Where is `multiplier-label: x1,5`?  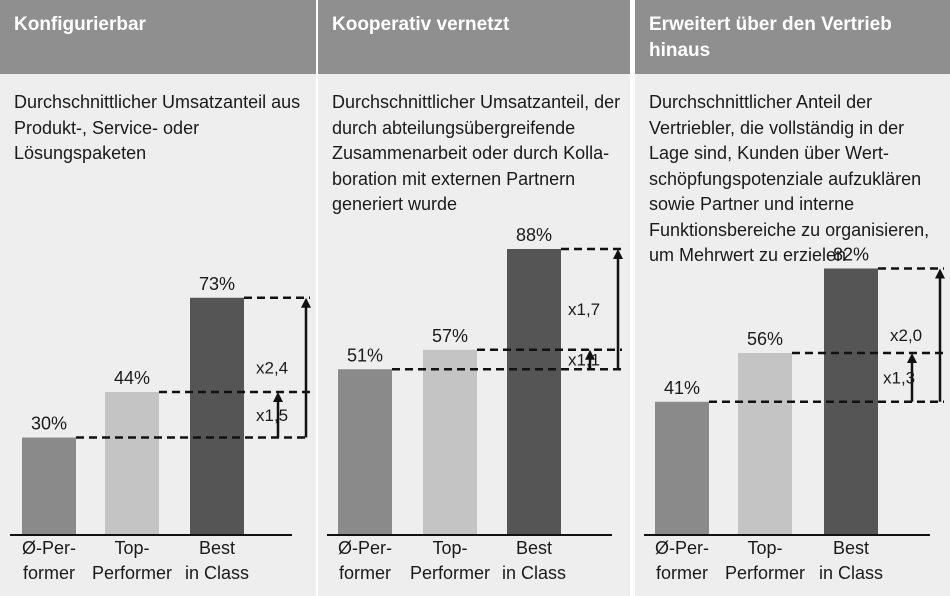 multiplier-label: x1,5 is located at coordinates (272, 415).